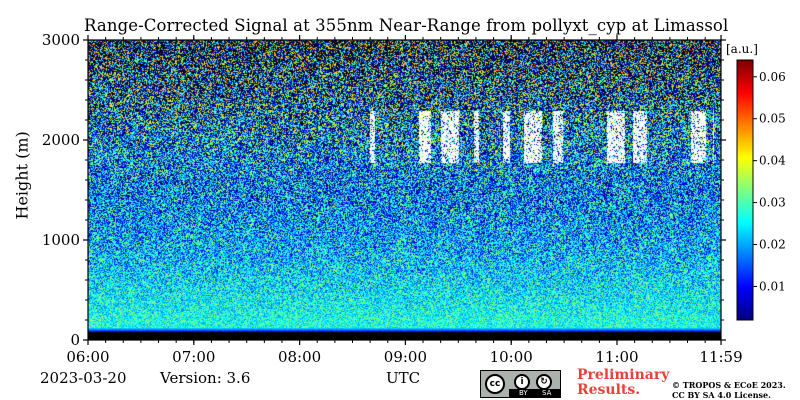 This screenshot has height=400, width=800. I want to click on colorbar-tick-label: 0.05, so click(772, 119).